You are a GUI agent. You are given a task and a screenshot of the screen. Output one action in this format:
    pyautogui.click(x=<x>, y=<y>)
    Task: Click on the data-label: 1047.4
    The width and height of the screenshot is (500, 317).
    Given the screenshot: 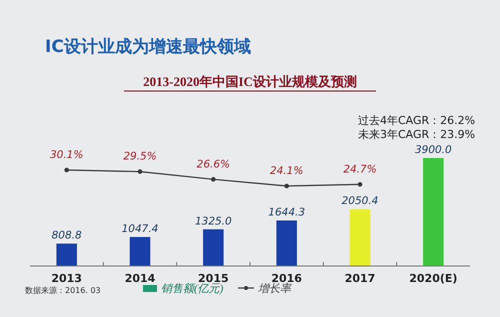 What is the action you would take?
    pyautogui.click(x=140, y=228)
    